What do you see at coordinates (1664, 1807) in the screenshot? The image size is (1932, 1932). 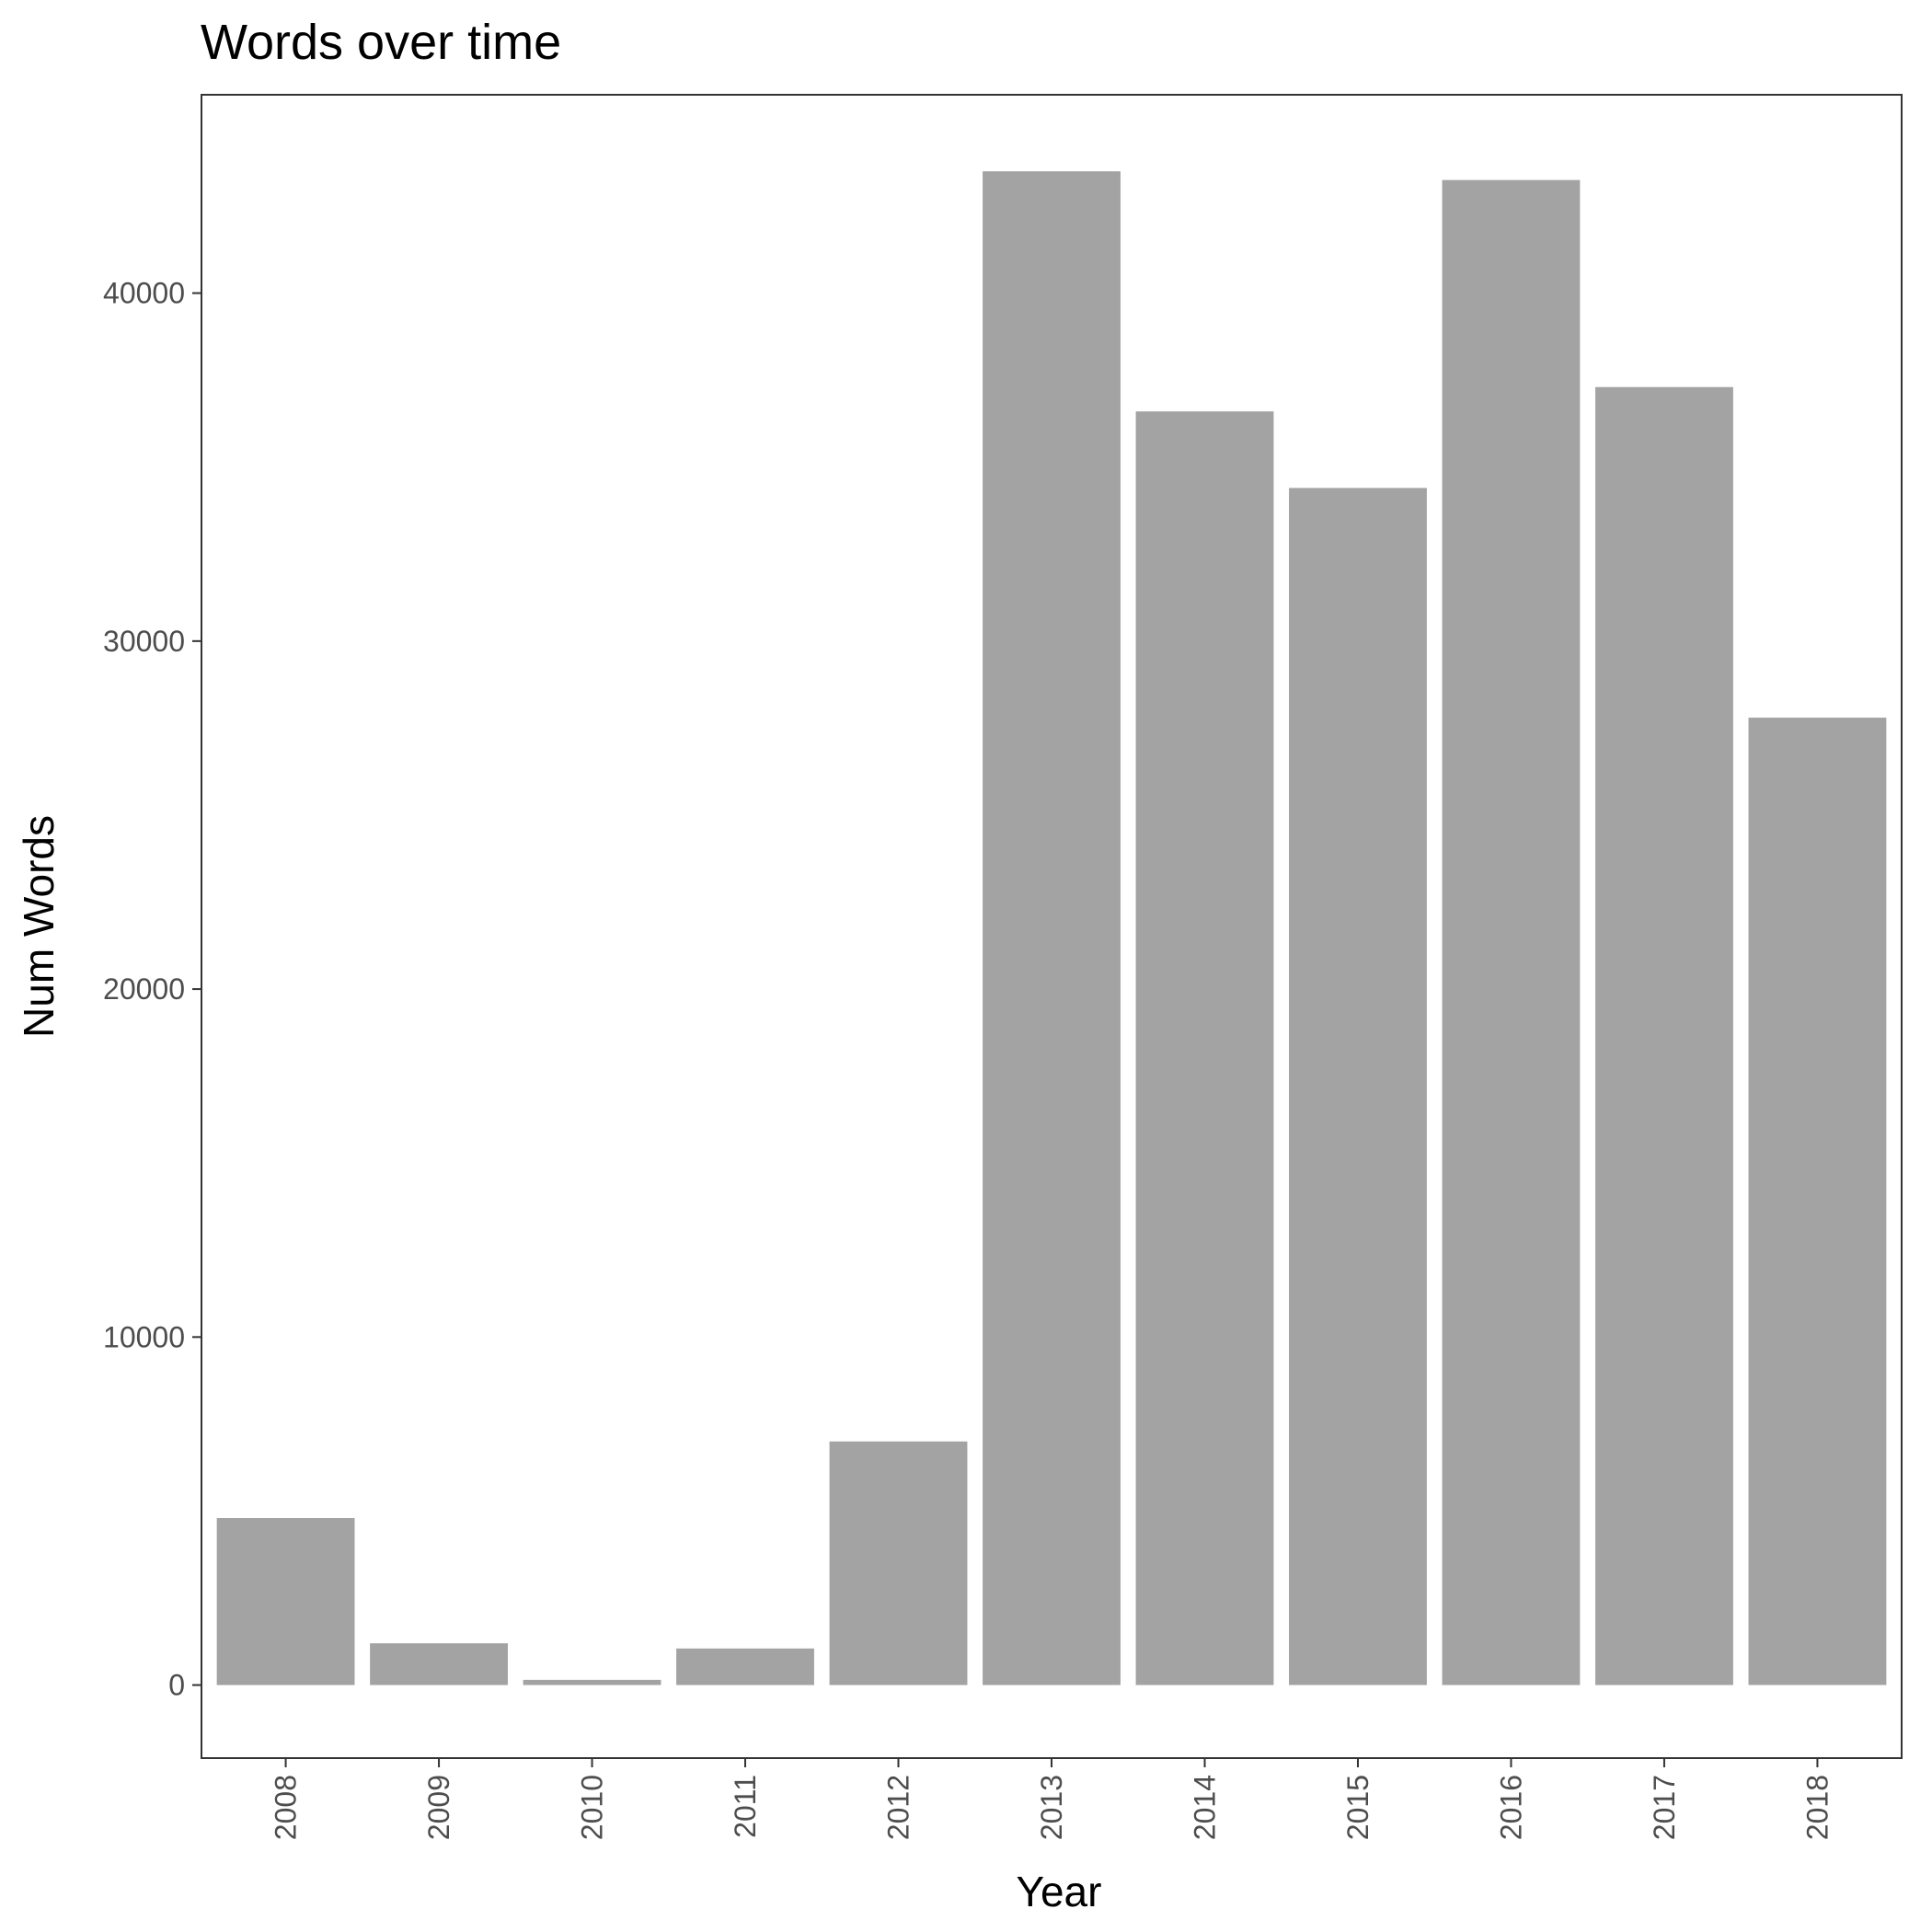 I see `x-tick-label: 2017` at bounding box center [1664, 1807].